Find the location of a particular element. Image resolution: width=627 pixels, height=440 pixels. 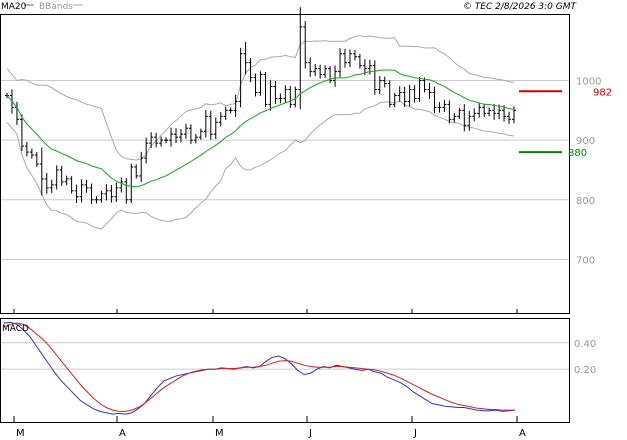

price-y-tick-label: 800 is located at coordinates (585, 201).